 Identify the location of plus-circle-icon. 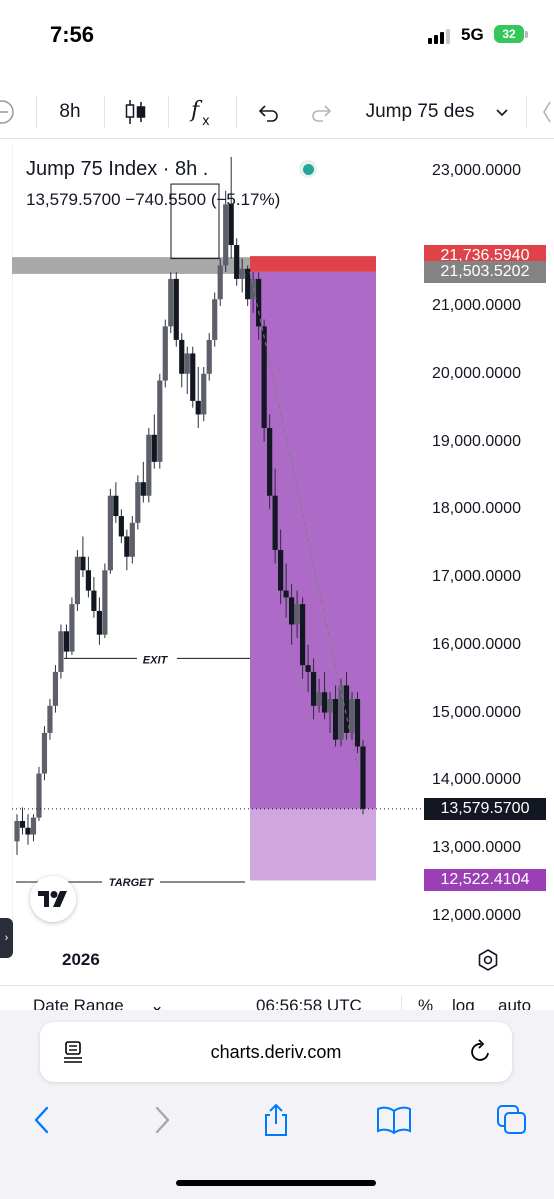
(8, 112).